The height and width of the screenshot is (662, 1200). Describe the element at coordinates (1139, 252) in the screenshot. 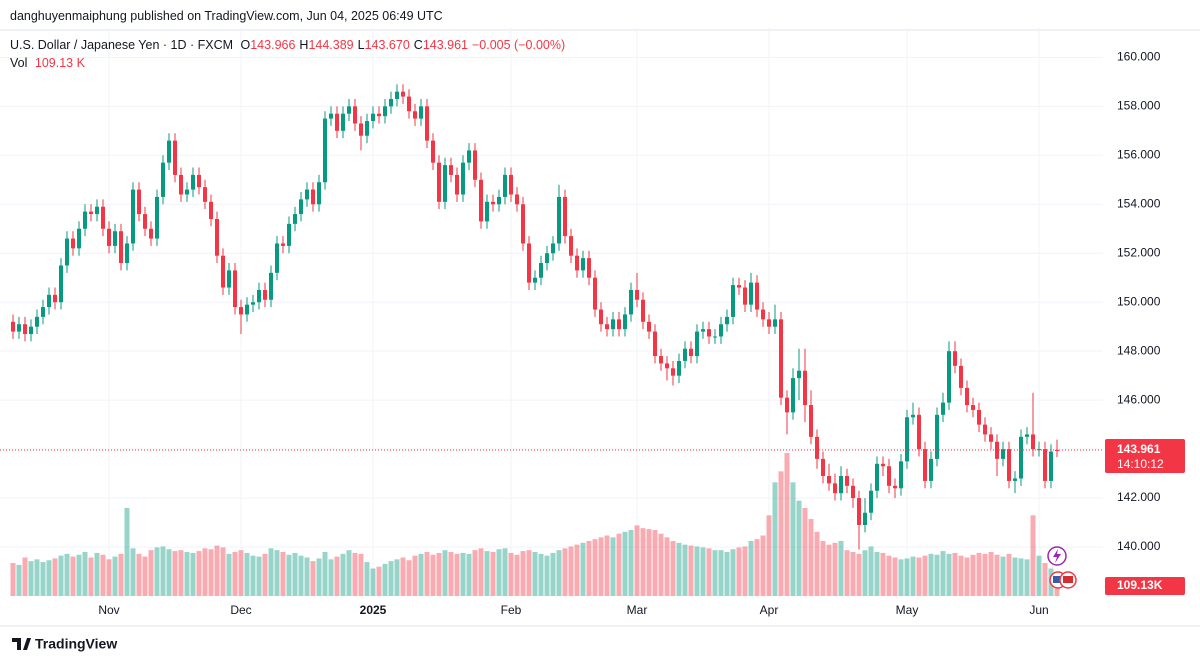

I see `y-tick-label: 152.000` at that location.